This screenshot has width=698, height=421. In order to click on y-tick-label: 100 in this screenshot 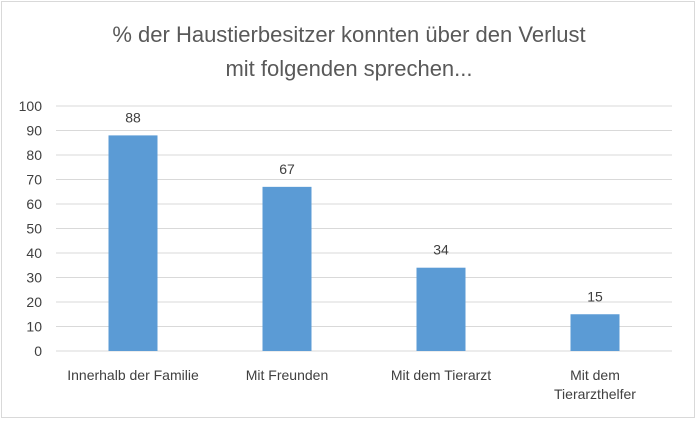, I will do `click(31, 106)`.